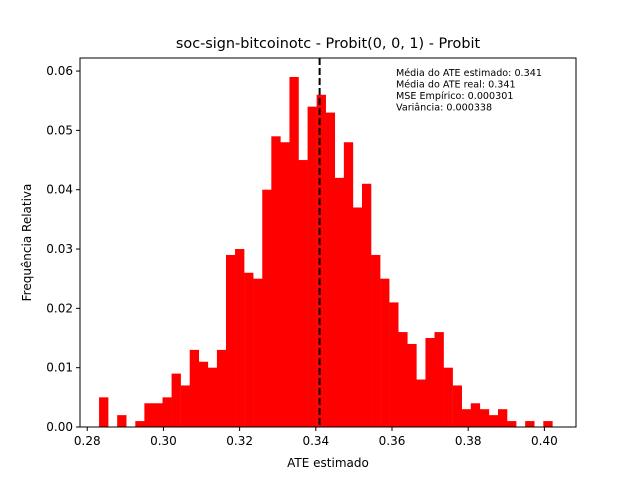  Describe the element at coordinates (59, 190) in the screenshot. I see `y-tick-label: 0.04` at that location.